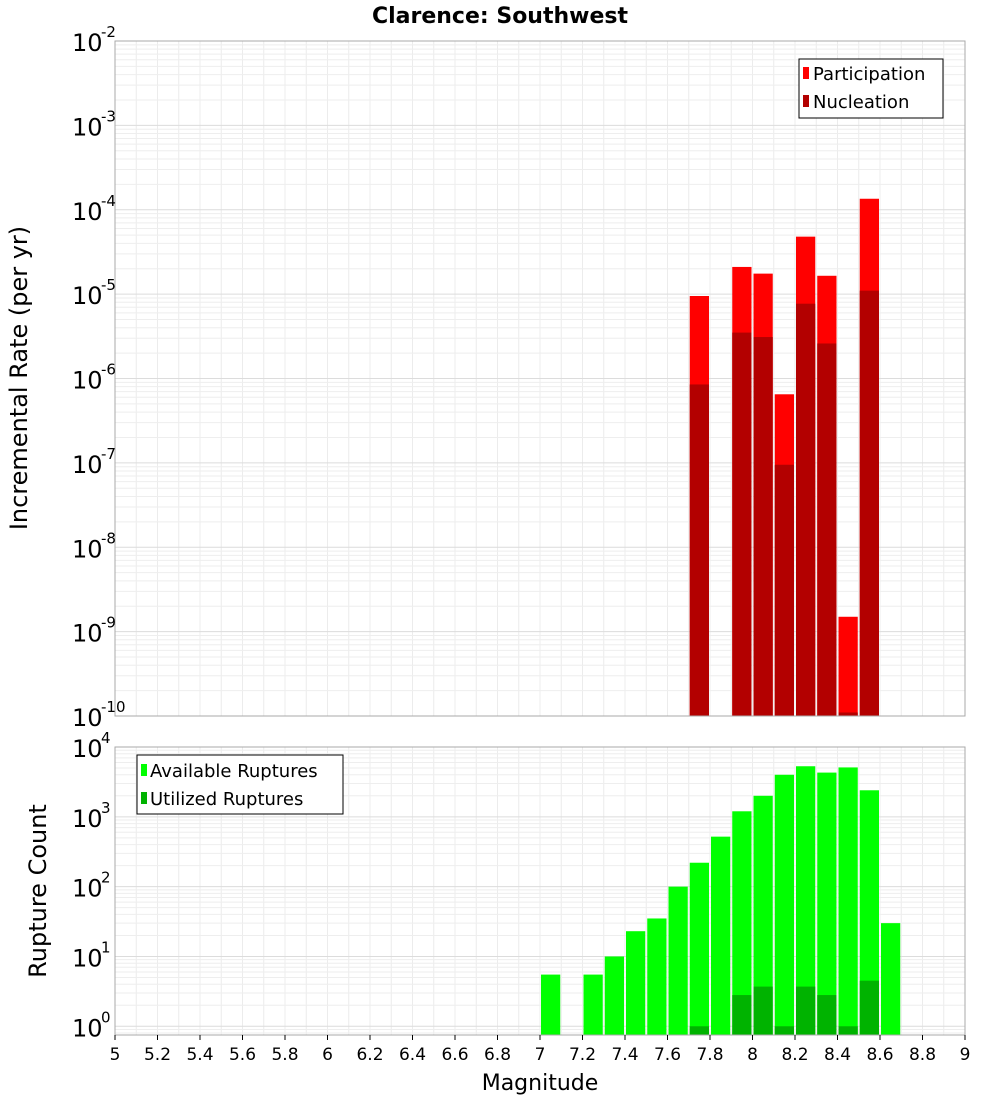  What do you see at coordinates (106, 947) in the screenshot?
I see `count-y-tick-exponent: 1` at bounding box center [106, 947].